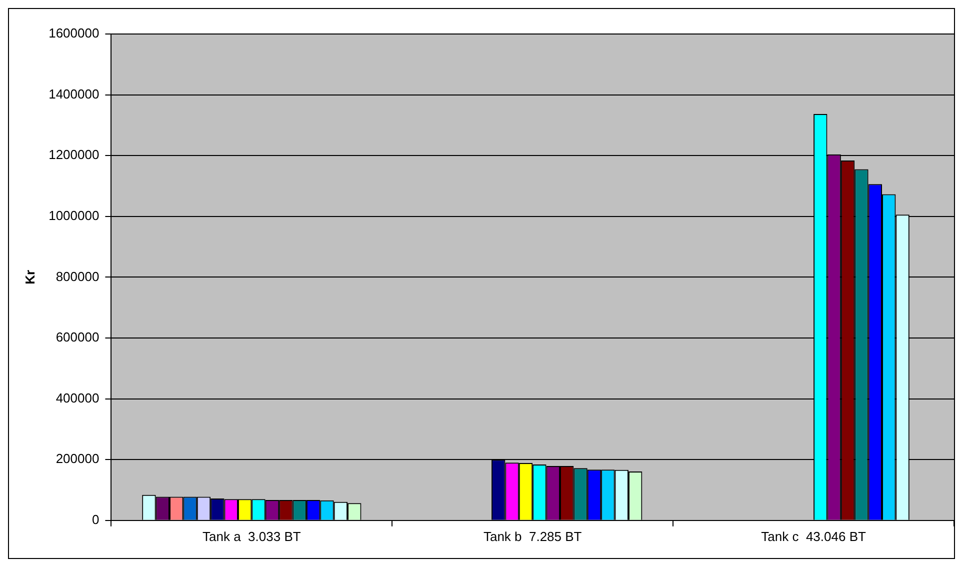 The image size is (963, 567). What do you see at coordinates (532, 536) in the screenshot?
I see `x-tick-label: Tank b 7.285 BT` at bounding box center [532, 536].